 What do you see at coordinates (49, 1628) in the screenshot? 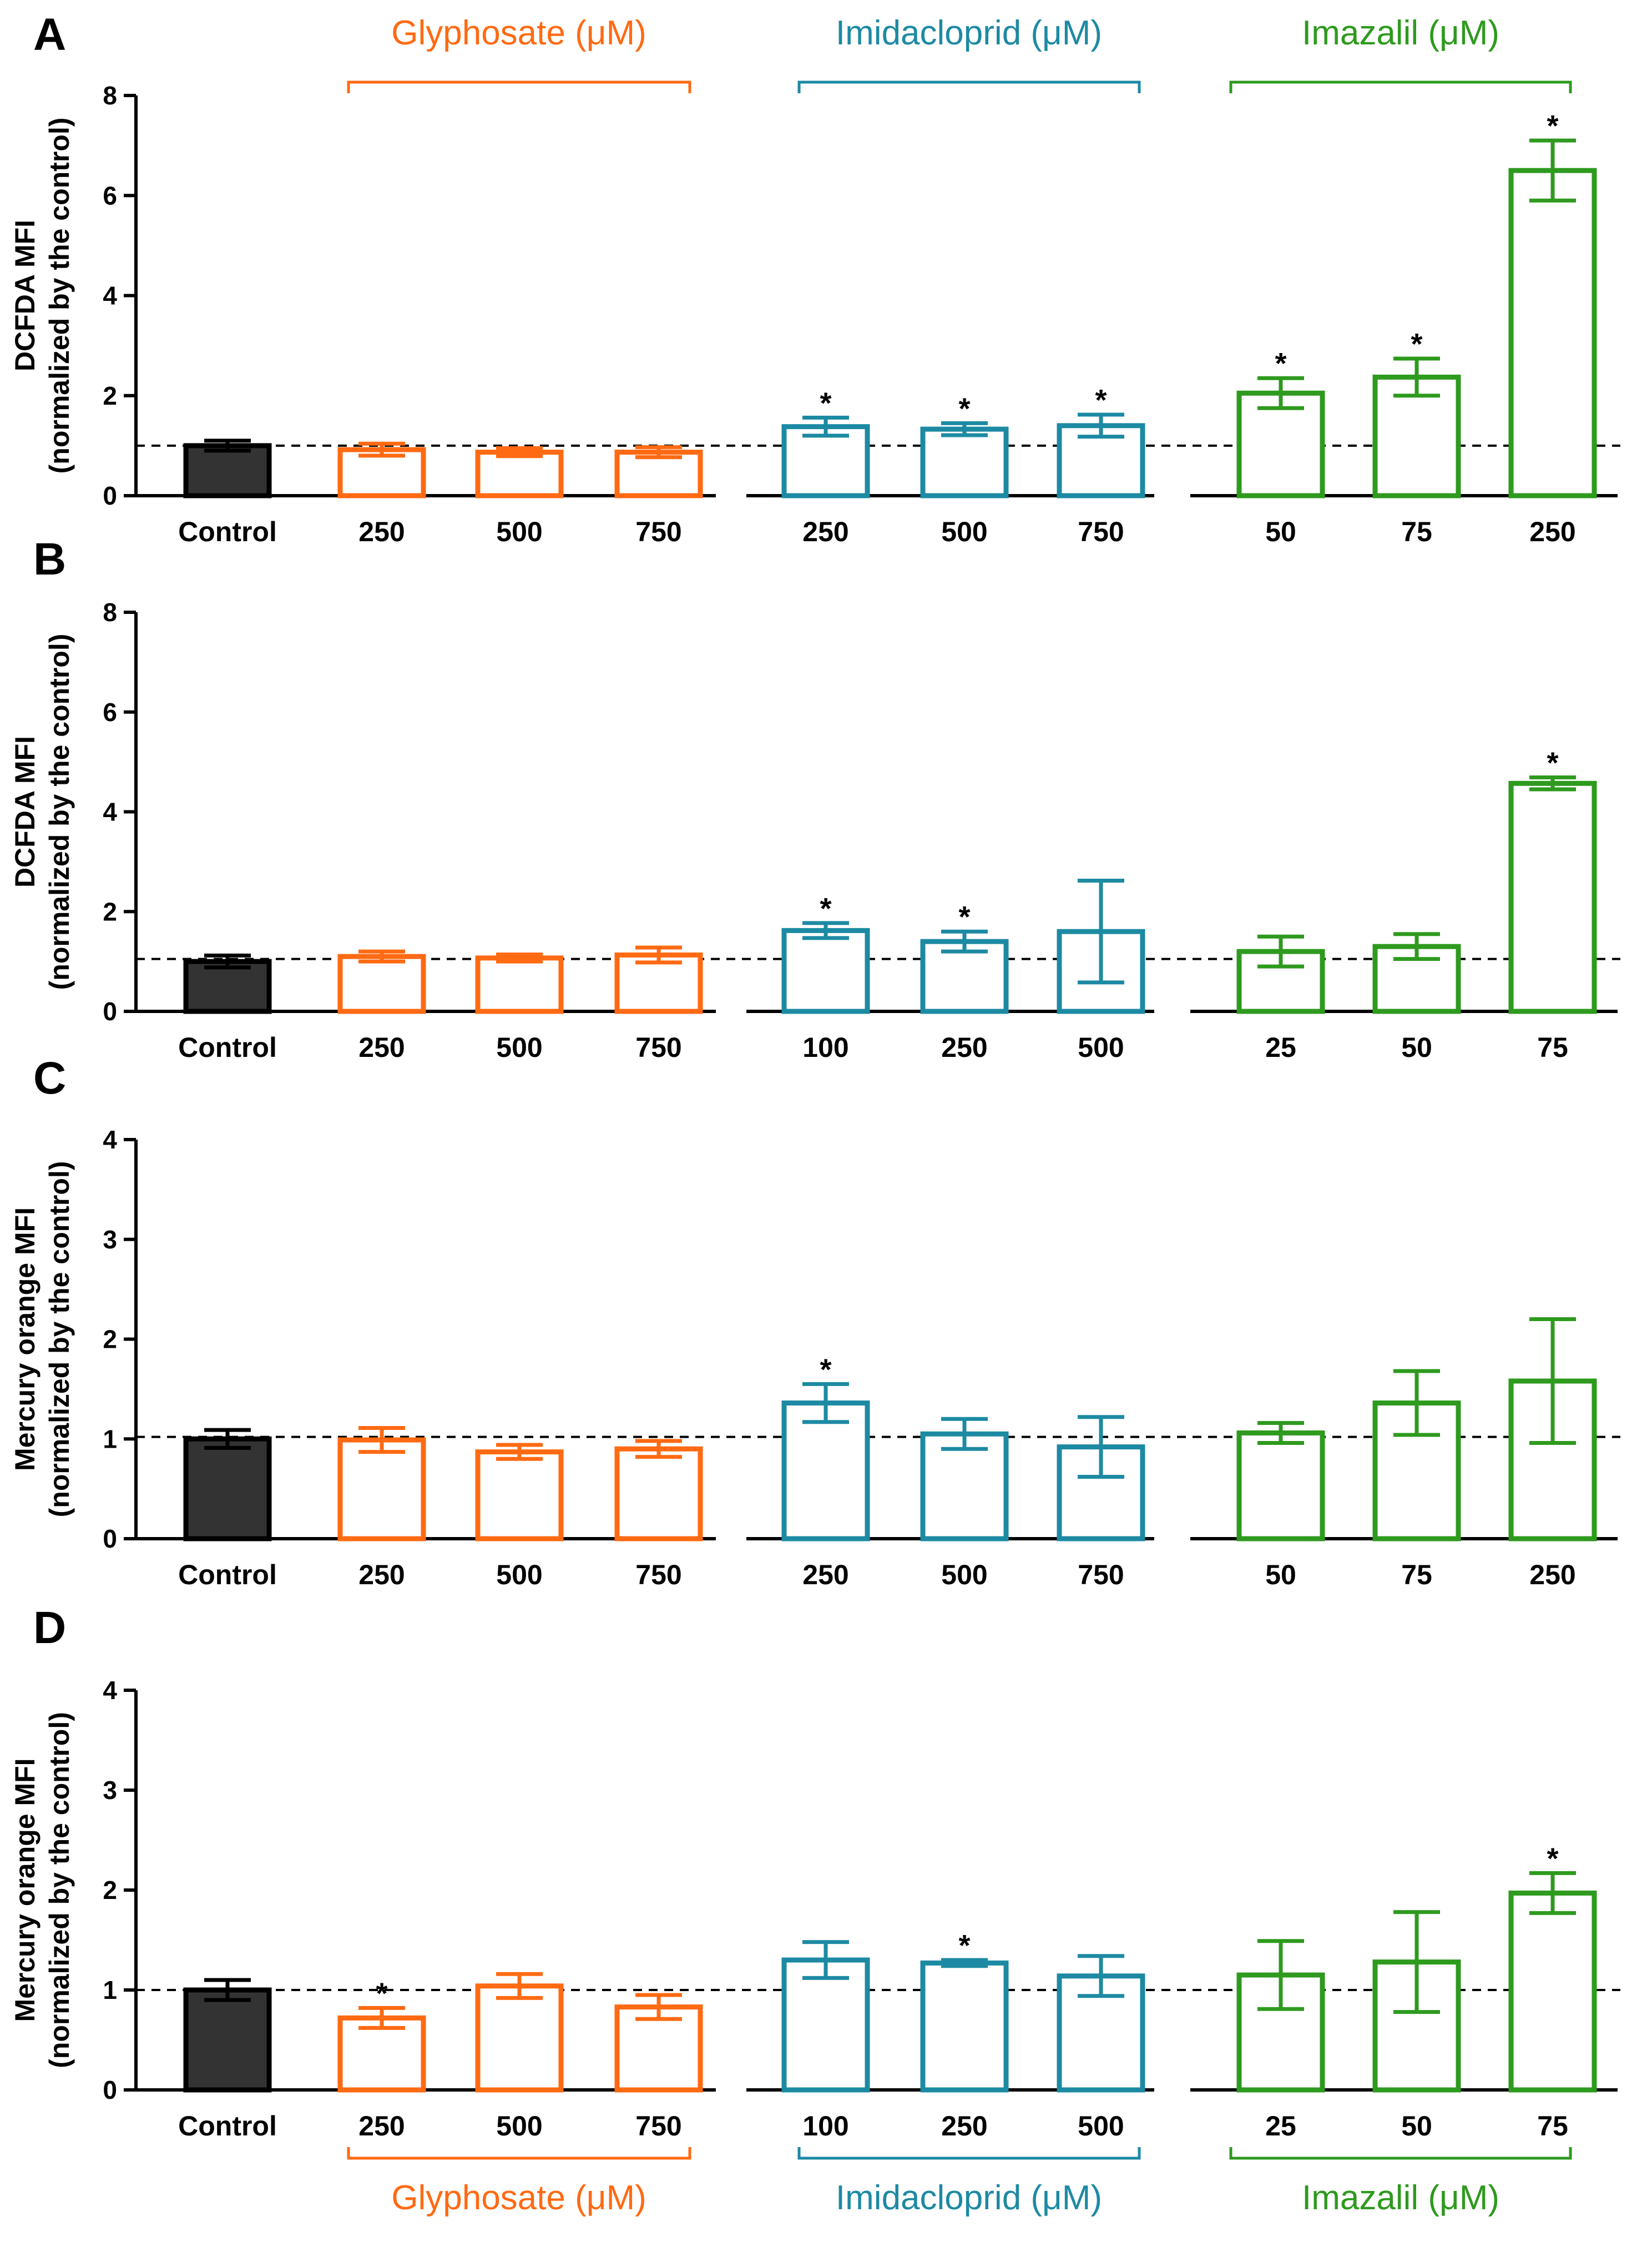
I see `panel-letter: D` at bounding box center [49, 1628].